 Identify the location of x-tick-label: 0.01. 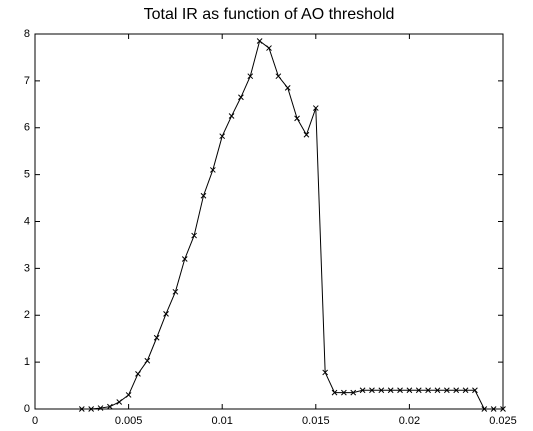
(221, 421).